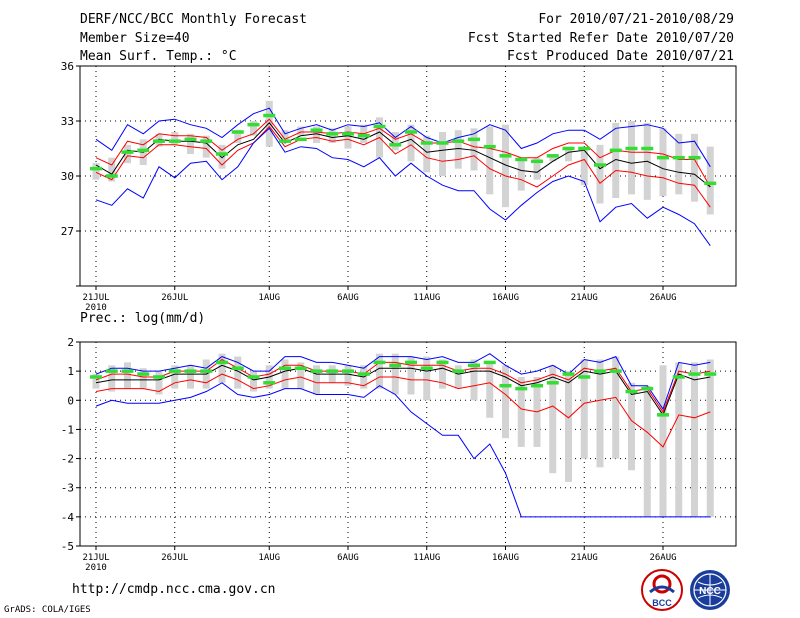 Image resolution: width=800 pixels, height=618 pixels. Describe the element at coordinates (600, 38) in the screenshot. I see `forecast-start-date: Fcst Started Refer Date 2010/07/20` at that location.